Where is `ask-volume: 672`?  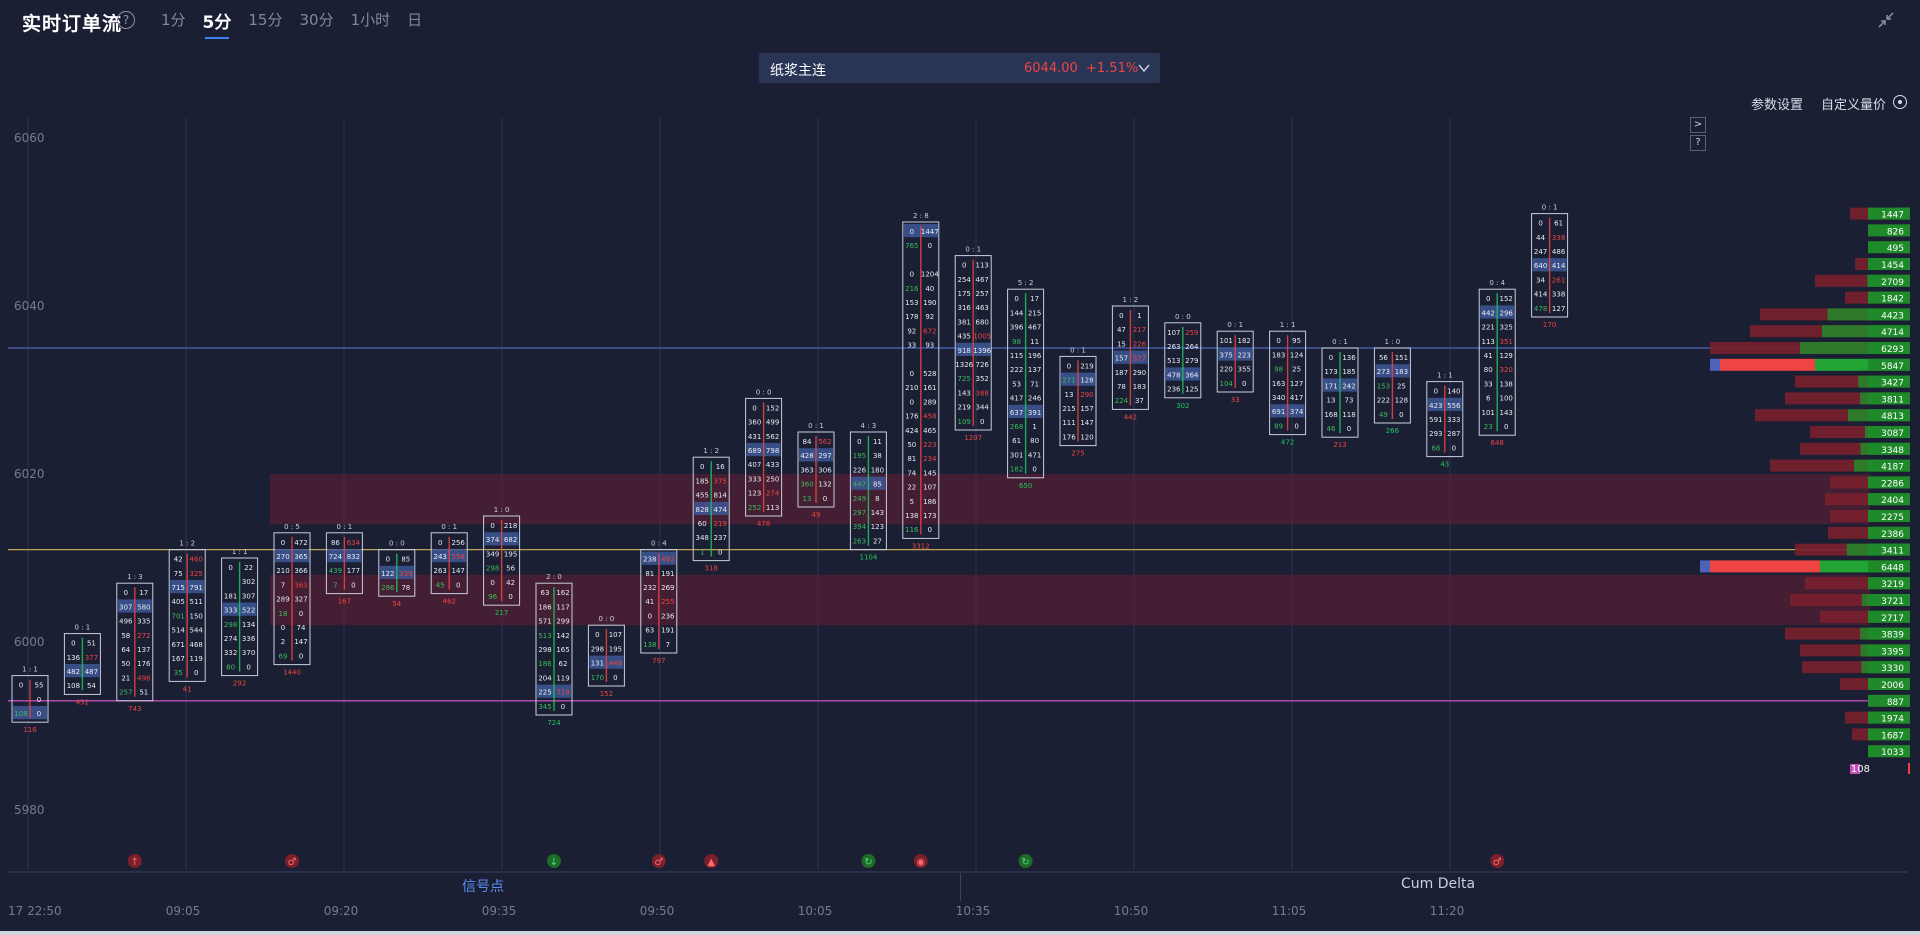
ask-volume: 672 is located at coordinates (929, 331).